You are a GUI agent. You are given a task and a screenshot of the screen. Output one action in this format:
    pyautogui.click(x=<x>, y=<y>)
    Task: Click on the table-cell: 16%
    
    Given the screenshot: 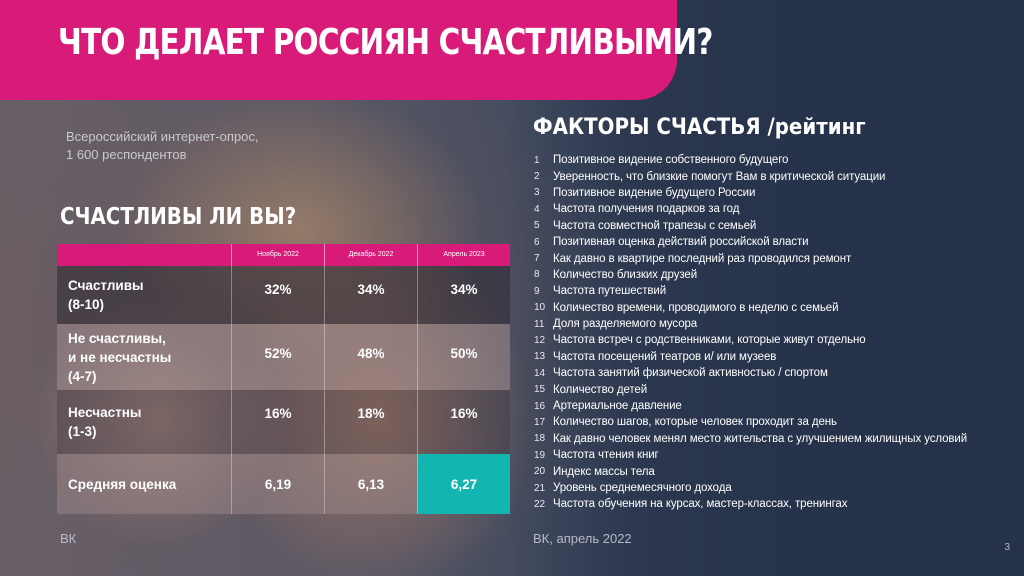 What is the action you would take?
    pyautogui.click(x=277, y=422)
    